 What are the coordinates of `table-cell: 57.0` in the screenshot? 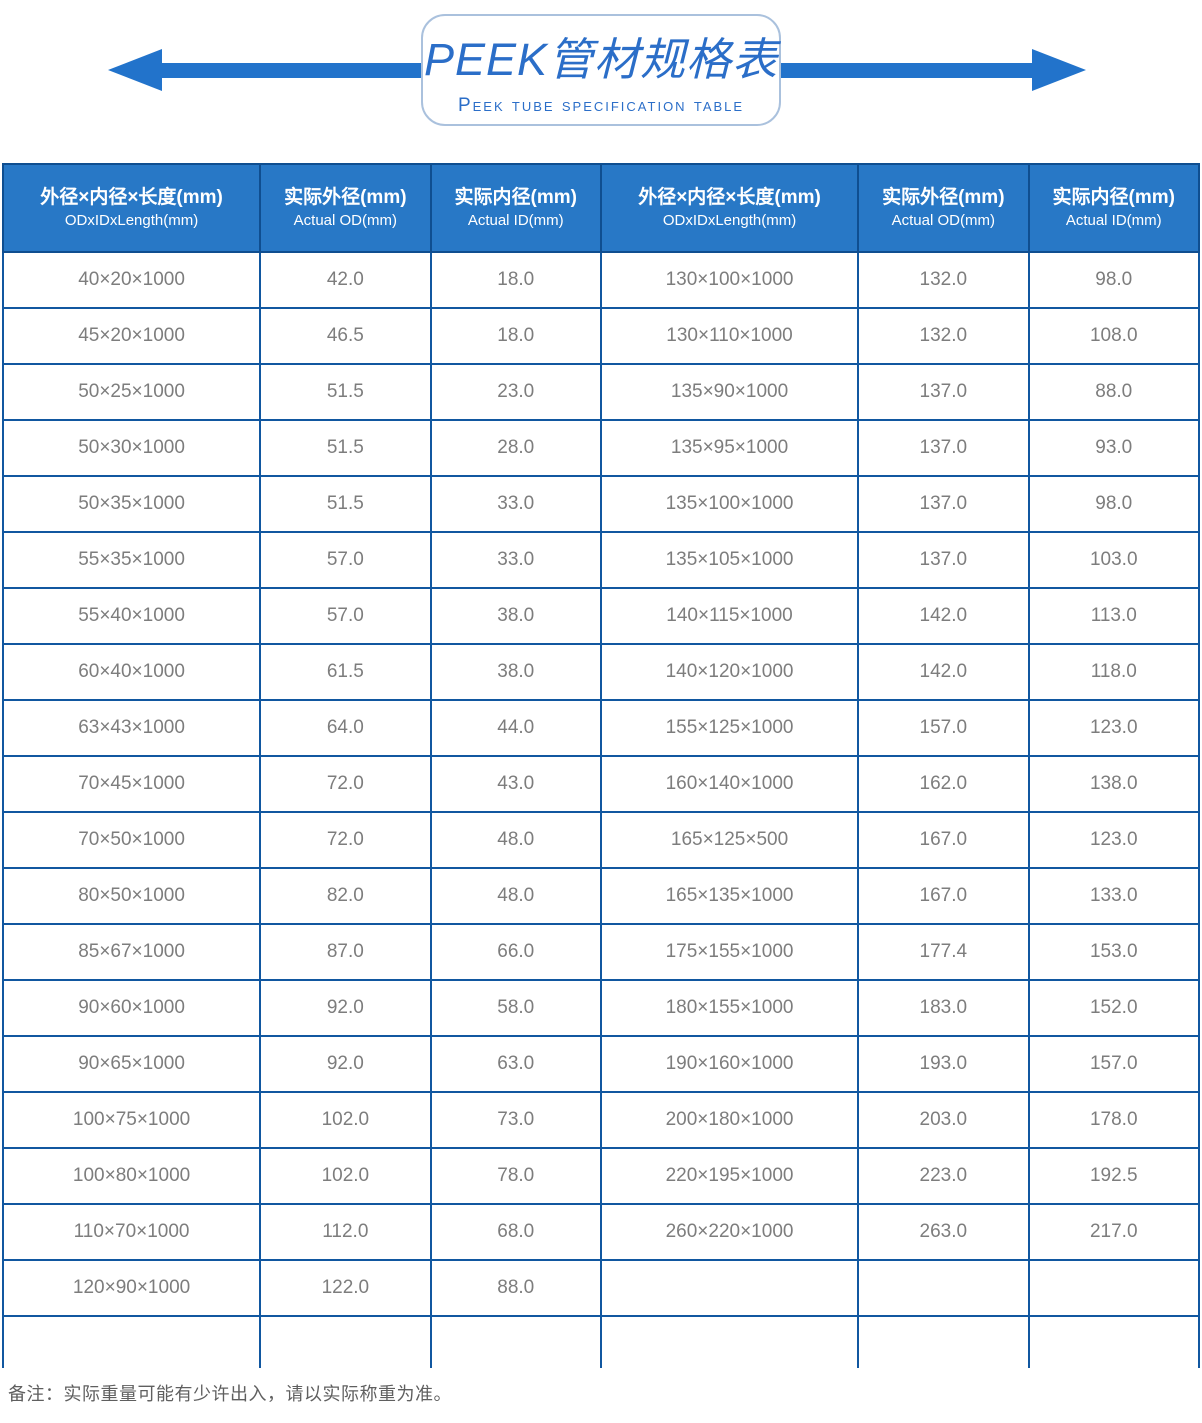 It's located at (345, 616).